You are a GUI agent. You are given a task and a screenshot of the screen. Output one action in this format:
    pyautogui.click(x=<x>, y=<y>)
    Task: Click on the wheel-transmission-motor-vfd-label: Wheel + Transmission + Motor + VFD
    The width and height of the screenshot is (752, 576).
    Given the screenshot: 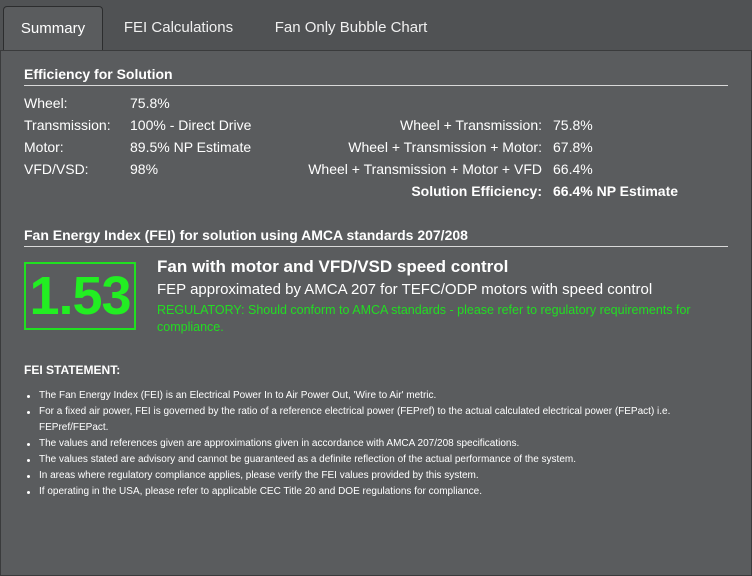 What is the action you would take?
    pyautogui.click(x=425, y=169)
    